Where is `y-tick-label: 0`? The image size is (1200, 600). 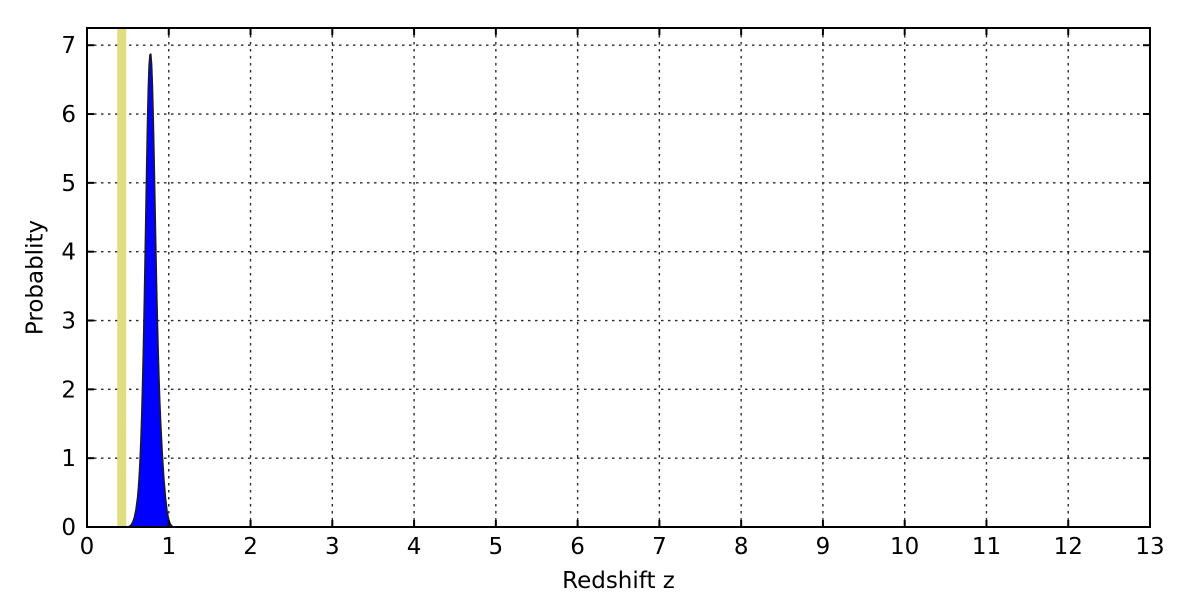 y-tick-label: 0 is located at coordinates (68, 528).